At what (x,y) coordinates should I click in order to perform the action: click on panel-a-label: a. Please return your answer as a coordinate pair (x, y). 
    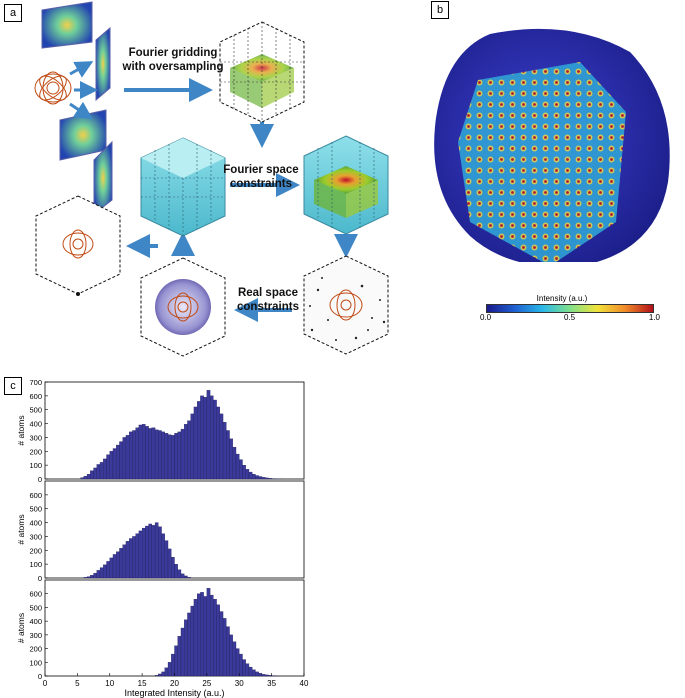
    Looking at the image, I should click on (13, 13).